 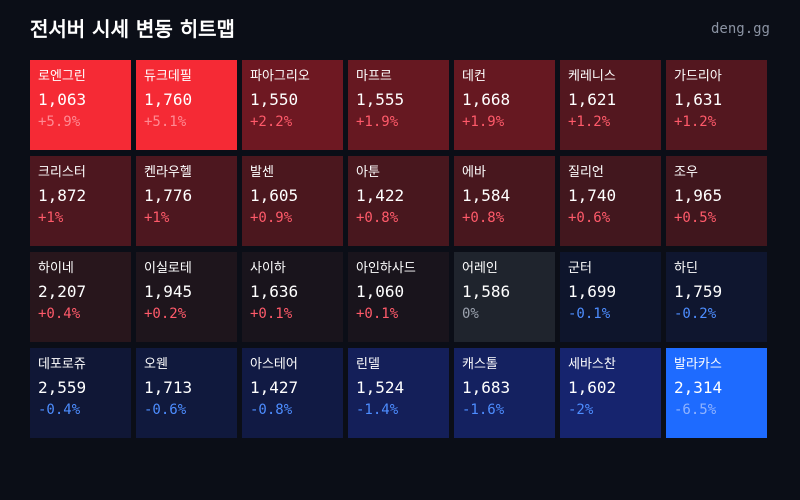 I want to click on server-name: 데컨, so click(x=474, y=76).